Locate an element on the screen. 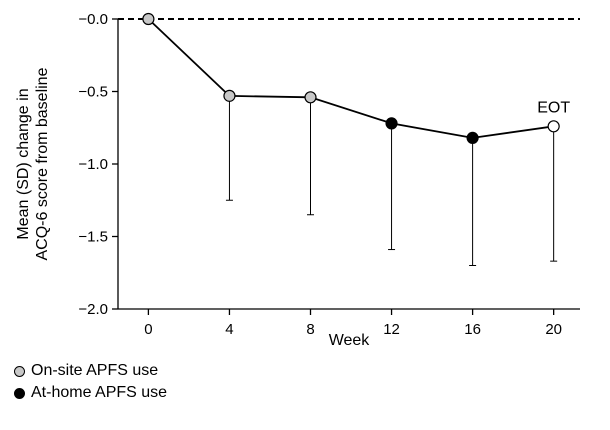 Image resolution: width=610 pixels, height=430 pixels. annotation-eot: EOT is located at coordinates (553, 107).